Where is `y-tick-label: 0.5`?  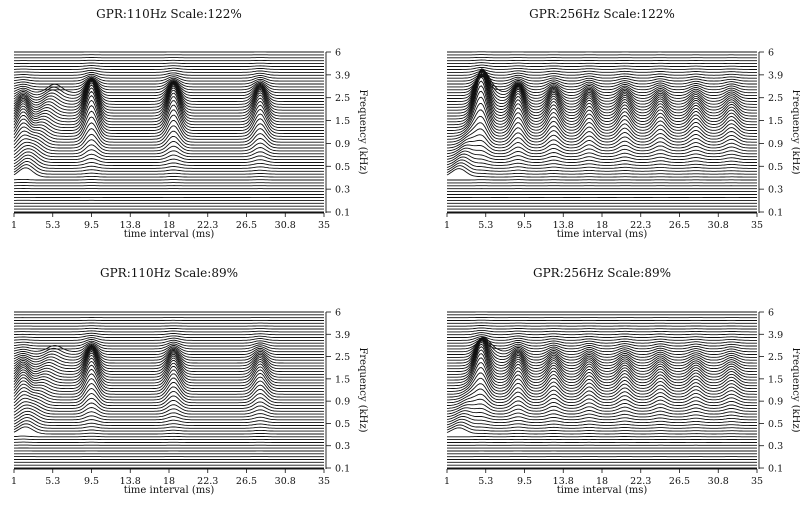
y-tick-label: 0.5 is located at coordinates (342, 167).